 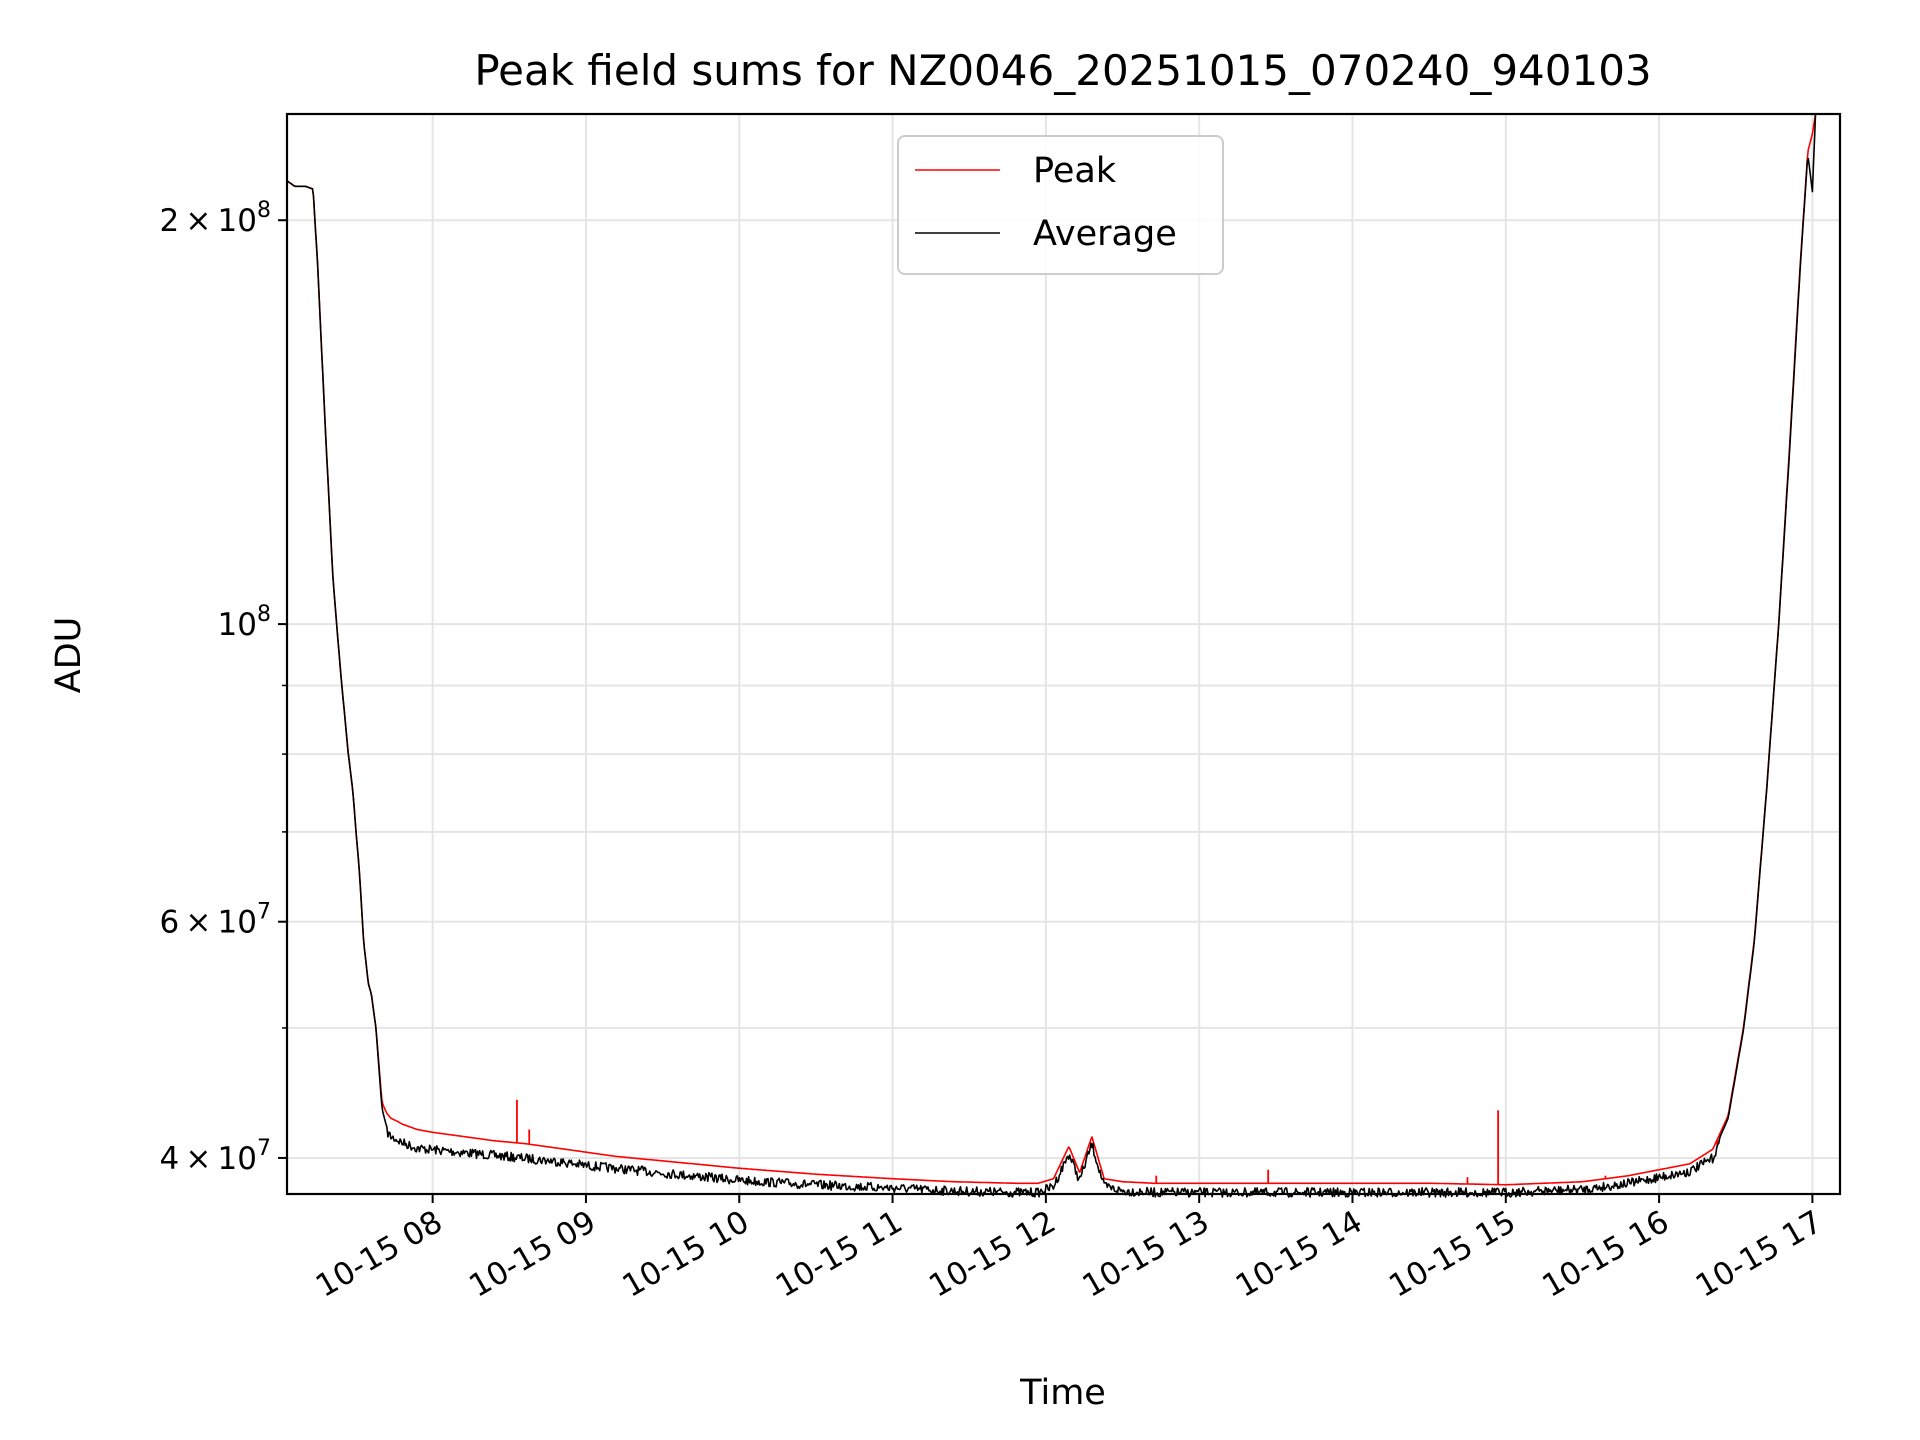 I want to click on y-axis-label: ADU, so click(x=69, y=655).